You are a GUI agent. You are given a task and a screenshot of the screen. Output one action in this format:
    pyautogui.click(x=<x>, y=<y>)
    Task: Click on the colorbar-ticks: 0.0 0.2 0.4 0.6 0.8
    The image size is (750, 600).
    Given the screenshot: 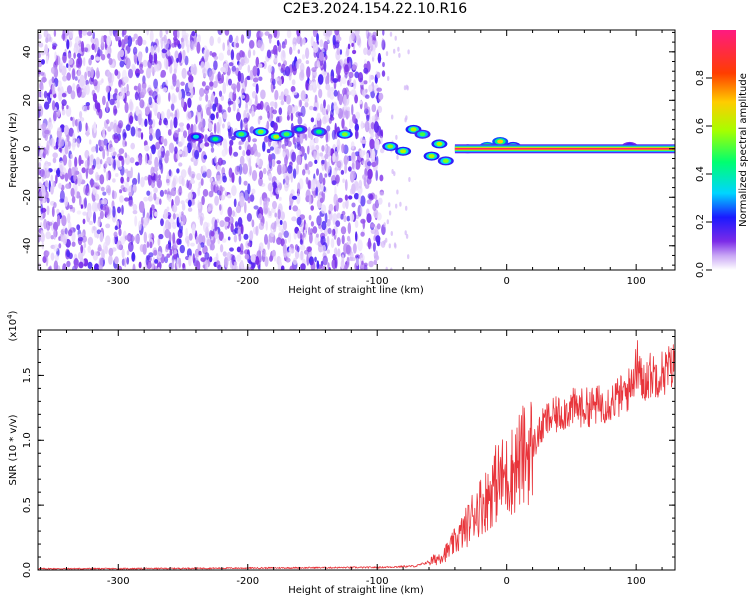 What is the action you would take?
    pyautogui.click(x=703, y=174)
    